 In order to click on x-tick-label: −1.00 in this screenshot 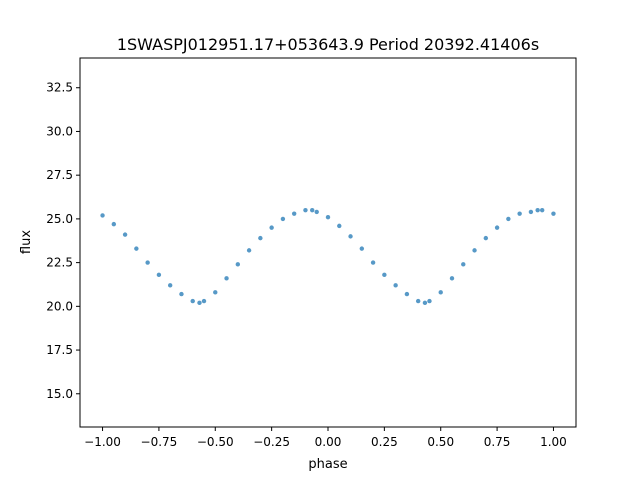, I will do `click(102, 442)`.